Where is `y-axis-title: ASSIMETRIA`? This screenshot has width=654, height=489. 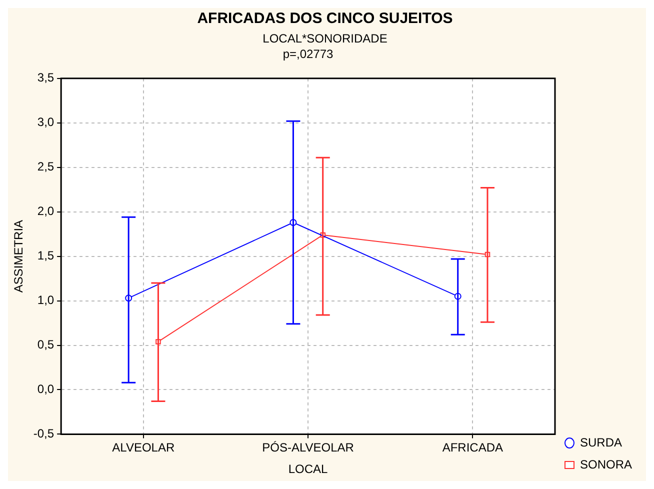
y-axis-title: ASSIMETRIA is located at coordinates (19, 256).